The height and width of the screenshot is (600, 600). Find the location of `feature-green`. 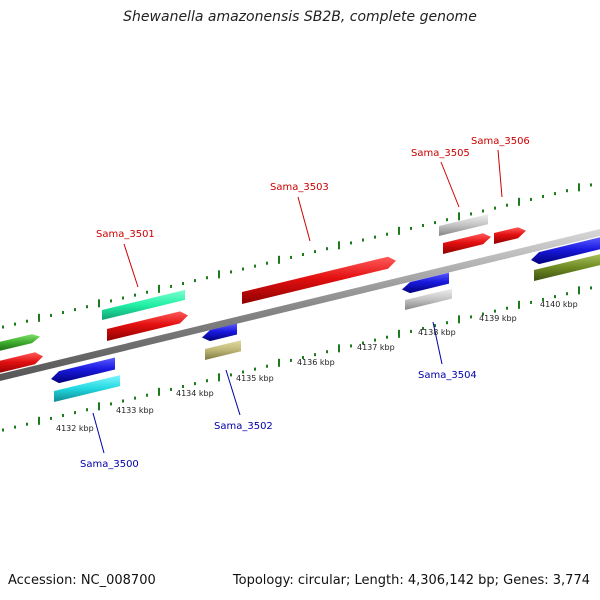

feature-green is located at coordinates (20, 343).